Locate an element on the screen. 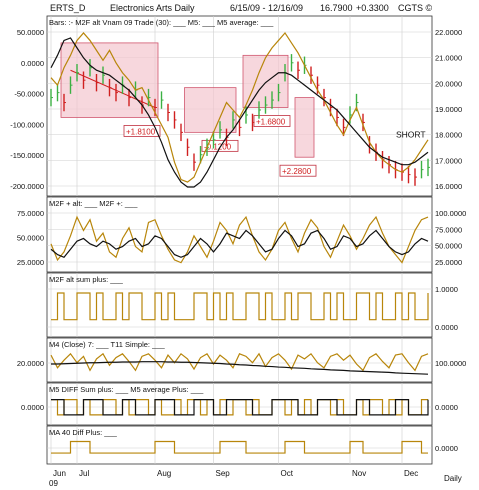  right-tick-label: 17.0000 is located at coordinates (448, 160).